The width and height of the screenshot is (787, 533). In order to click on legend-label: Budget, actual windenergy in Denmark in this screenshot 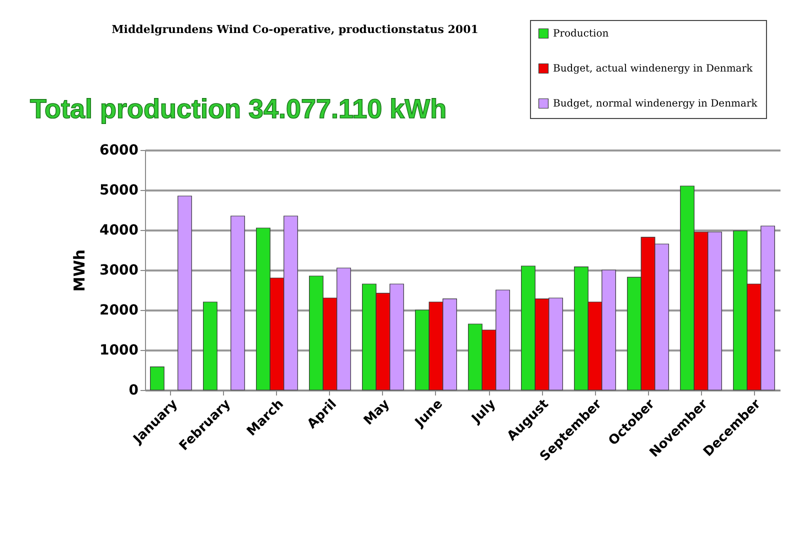, I will do `click(653, 69)`.